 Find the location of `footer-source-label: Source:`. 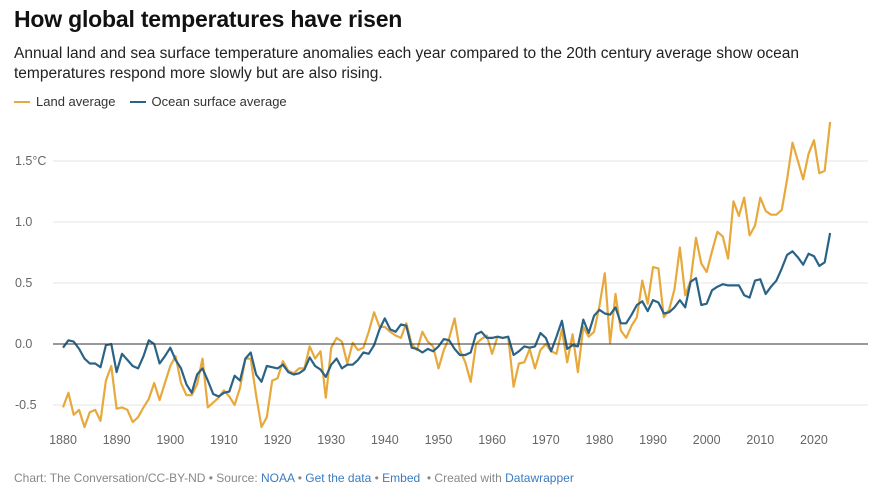

footer-source-label: Source: is located at coordinates (238, 478).